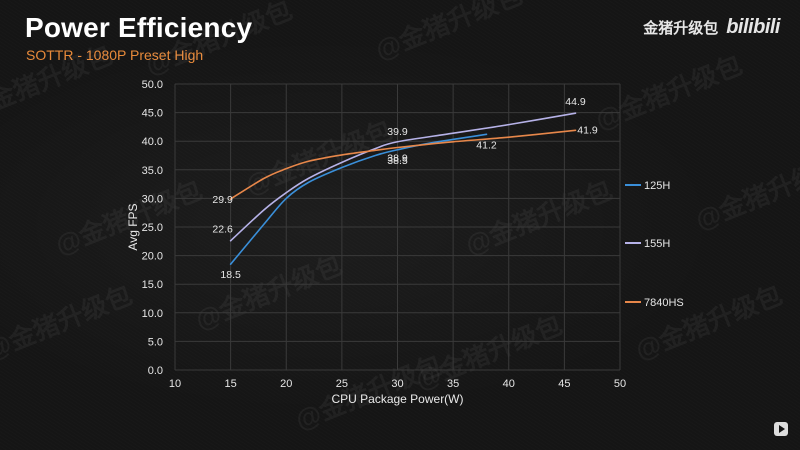 The height and width of the screenshot is (450, 800). I want to click on data-label: 38.5, so click(397, 161).